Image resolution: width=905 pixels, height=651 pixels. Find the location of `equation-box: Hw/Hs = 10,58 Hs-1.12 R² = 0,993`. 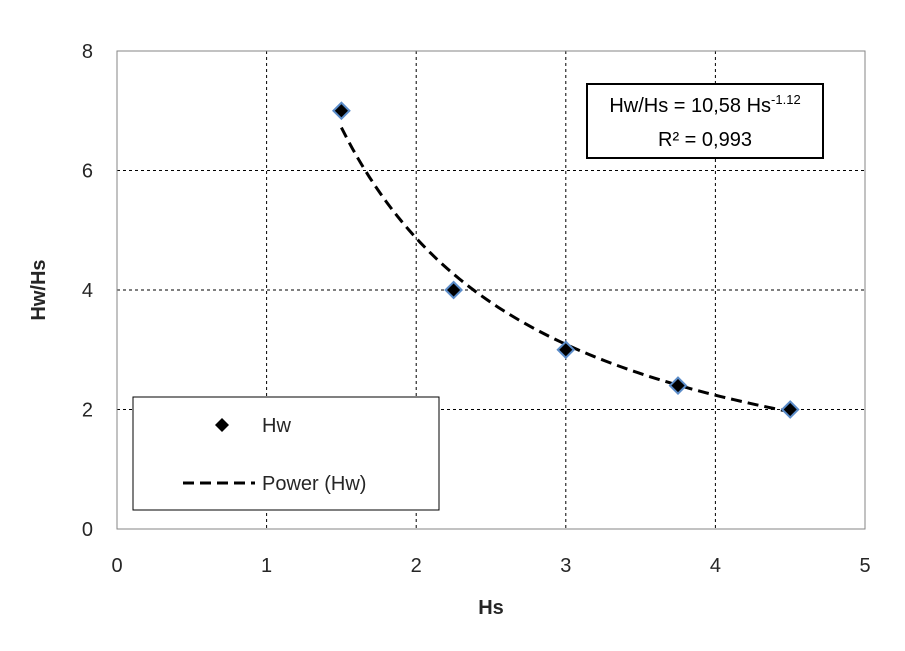

equation-box: Hw/Hs = 10,58 Hs-1.12 R² = 0,993 is located at coordinates (705, 121).